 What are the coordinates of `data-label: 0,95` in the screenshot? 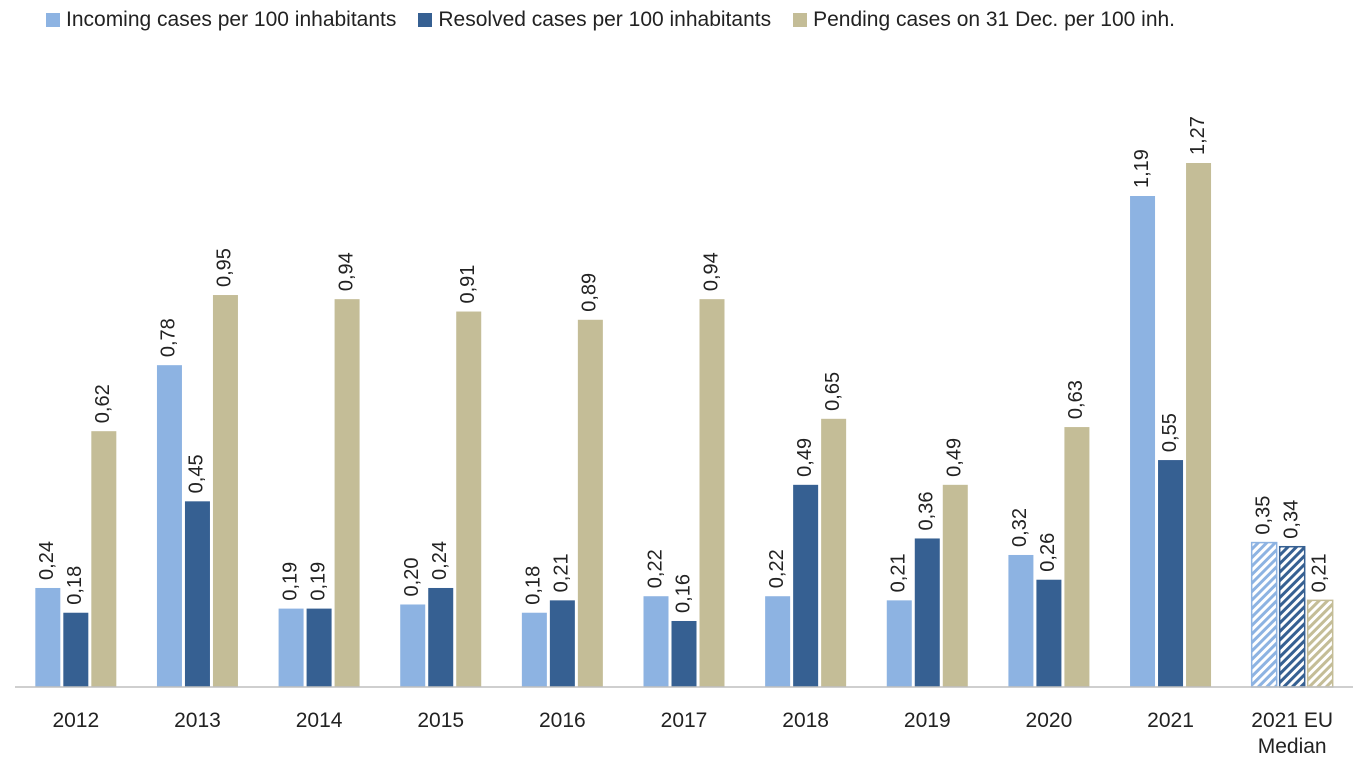 It's located at (225, 267).